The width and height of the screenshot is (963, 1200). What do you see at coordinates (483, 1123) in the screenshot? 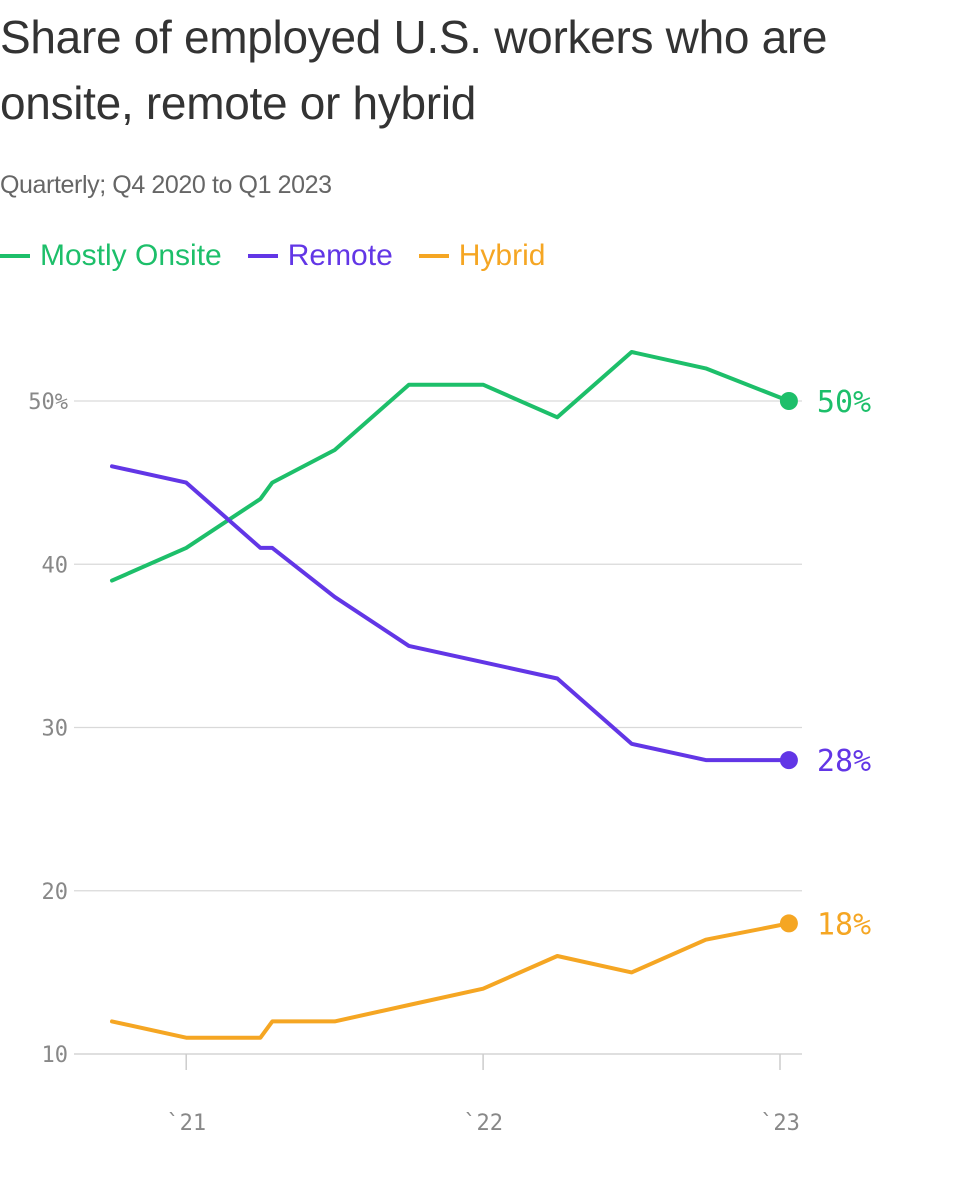
I see `x-tick-label-2022: `22` at bounding box center [483, 1123].